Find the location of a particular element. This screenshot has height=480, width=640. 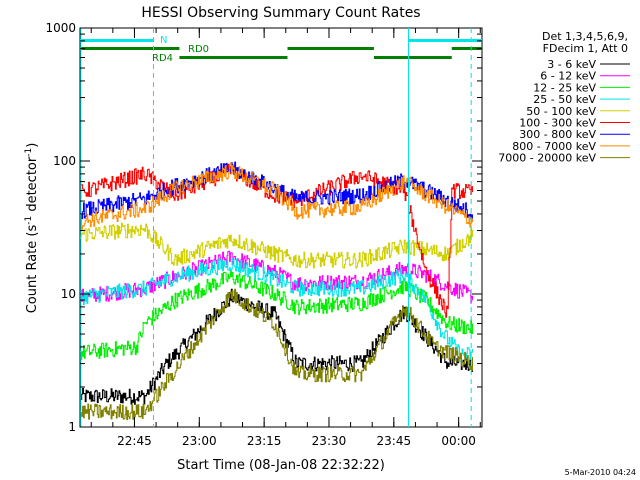

y-tick-label: 10 is located at coordinates (68, 294).